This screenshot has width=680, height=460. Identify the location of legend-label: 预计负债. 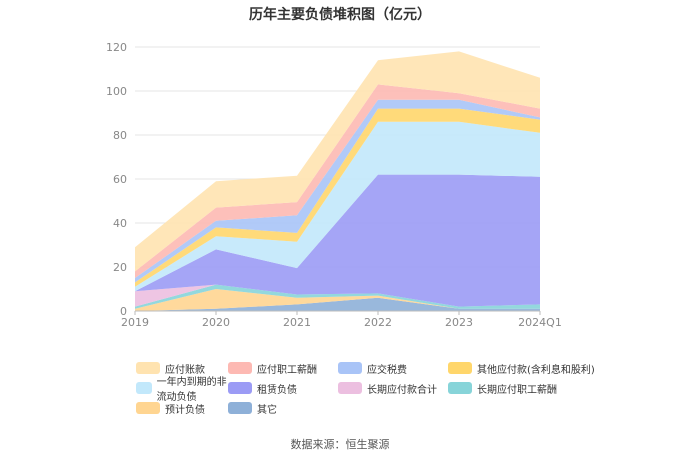
(185, 410).